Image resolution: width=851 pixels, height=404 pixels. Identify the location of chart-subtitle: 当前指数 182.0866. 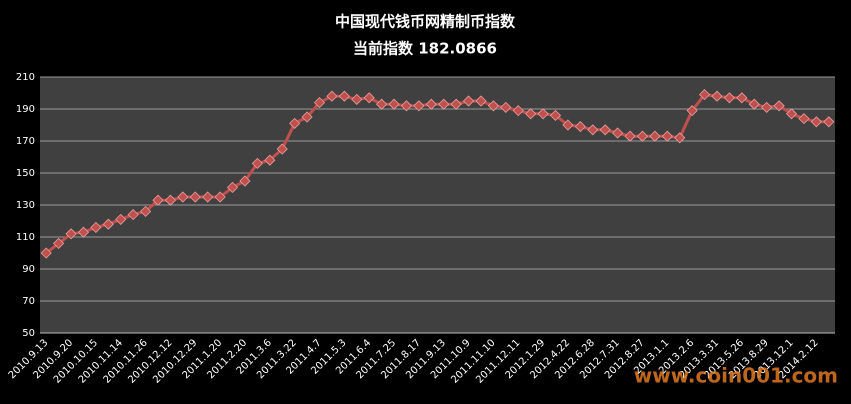
(425, 49).